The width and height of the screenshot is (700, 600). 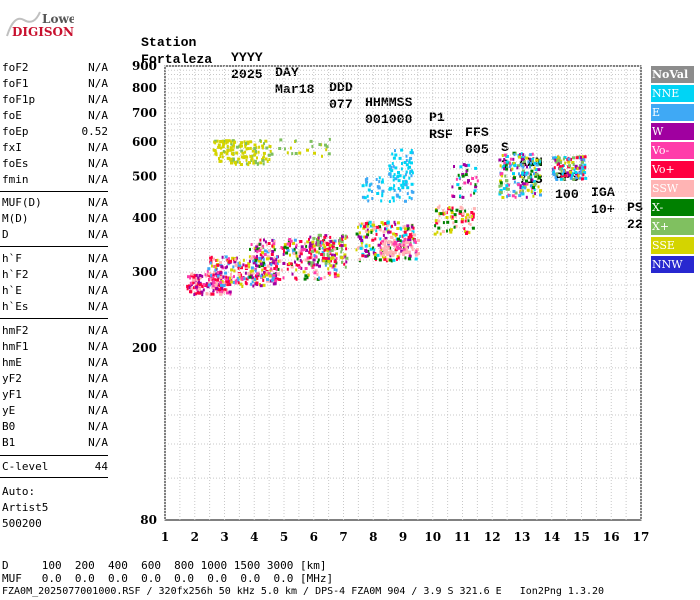 What do you see at coordinates (635, 207) in the screenshot?
I see `header-label: PS` at bounding box center [635, 207].